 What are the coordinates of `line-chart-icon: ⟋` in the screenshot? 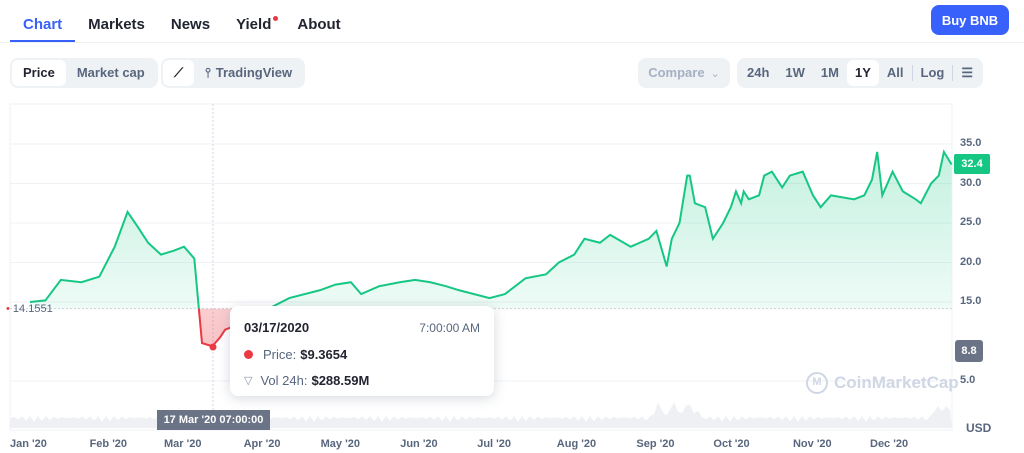 It's located at (179, 72).